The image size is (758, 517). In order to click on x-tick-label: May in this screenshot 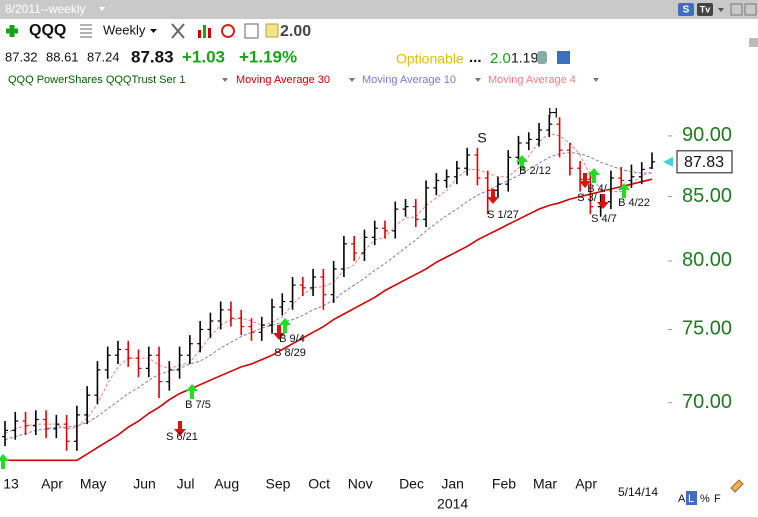, I will do `click(93, 484)`.